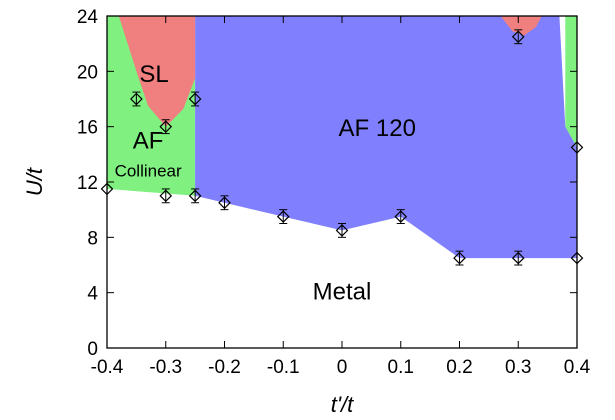  What do you see at coordinates (92, 294) in the screenshot?
I see `y-tick-label: 4` at bounding box center [92, 294].